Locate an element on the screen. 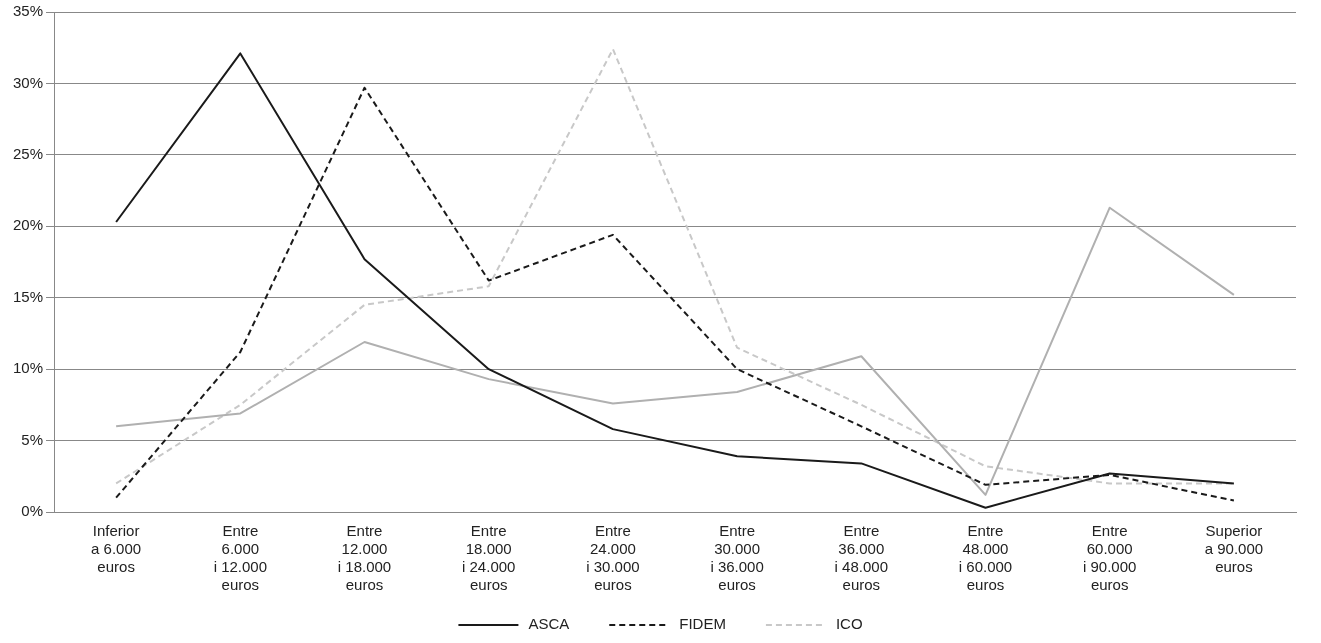 The image size is (1321, 643). x-tick-label: Entre 18.000 i 24.000 euros is located at coordinates (489, 558).